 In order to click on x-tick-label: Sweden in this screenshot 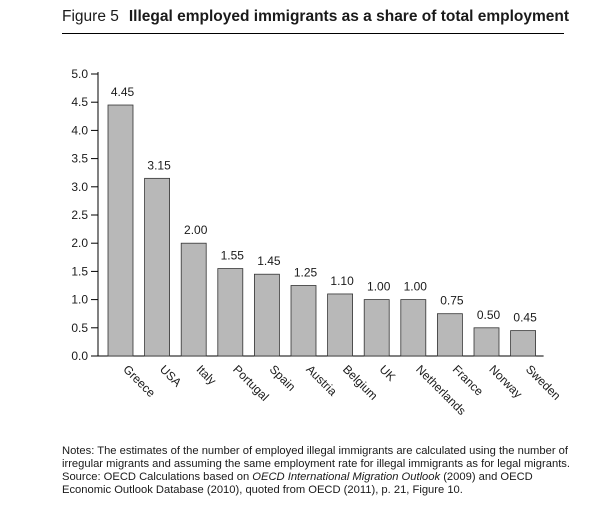, I will do `click(543, 382)`.